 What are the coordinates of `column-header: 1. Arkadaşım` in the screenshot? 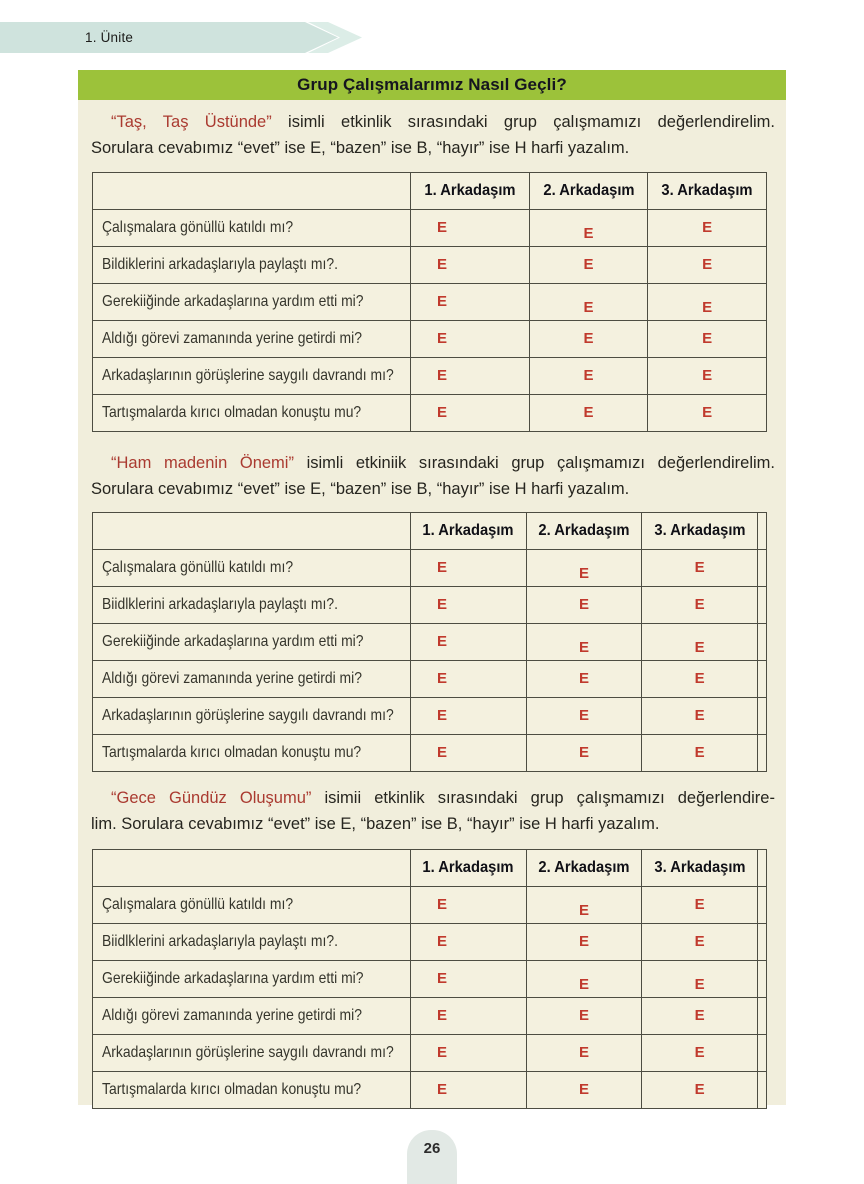 It's located at (468, 531).